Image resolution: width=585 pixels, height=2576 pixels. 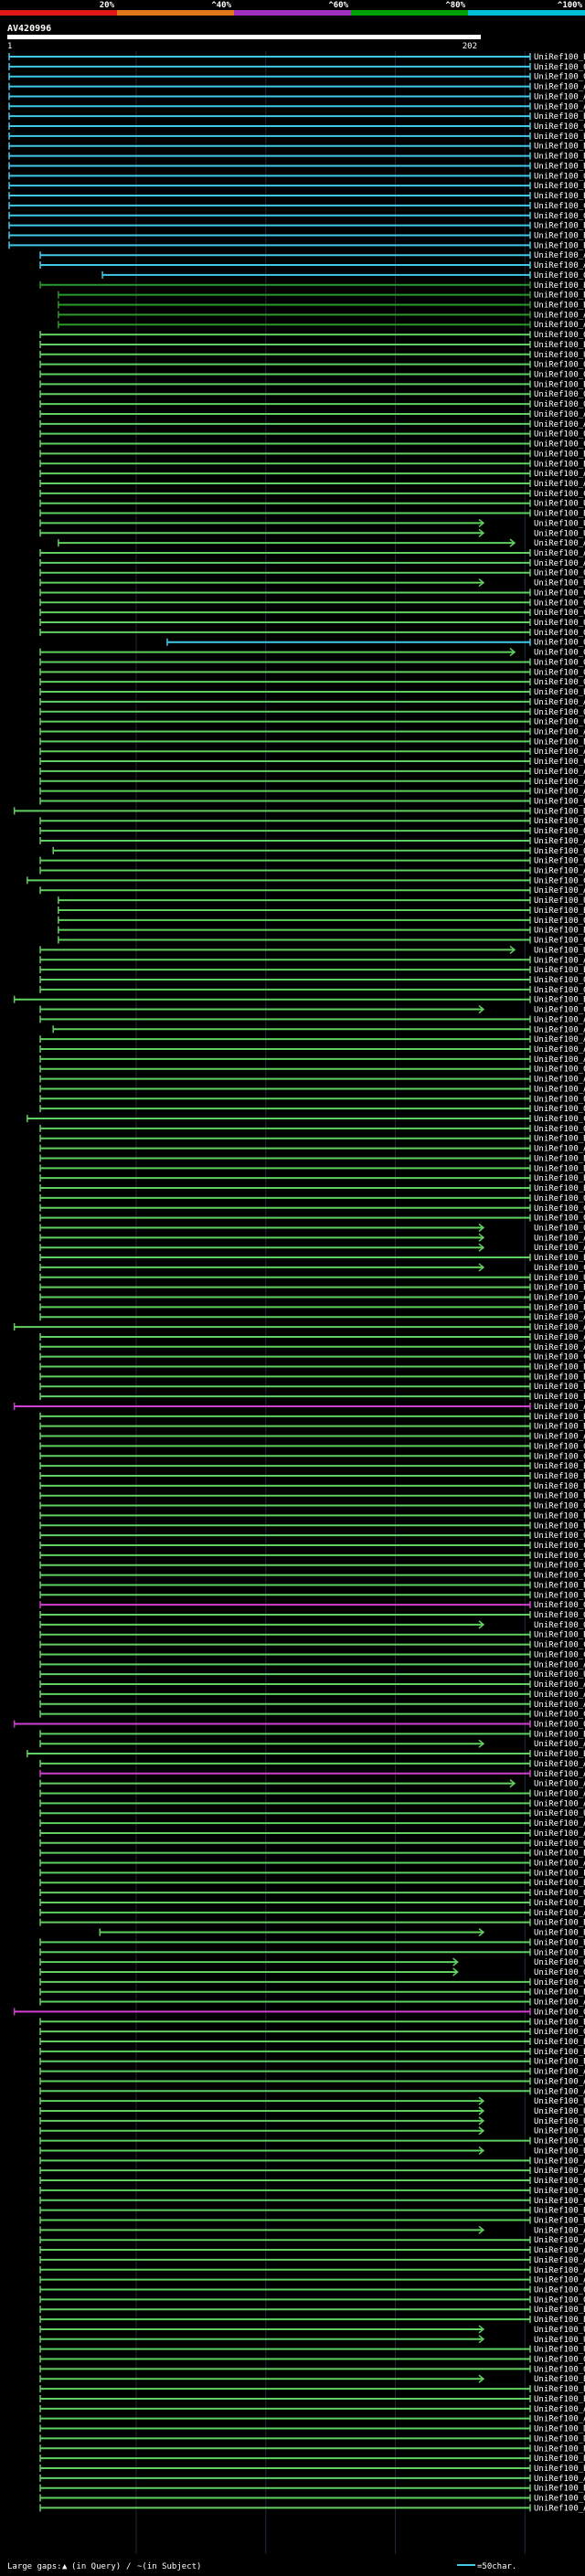 What do you see at coordinates (560, 454) in the screenshot?
I see `hit-label: UniRef100_B7Q5X4` at bounding box center [560, 454].